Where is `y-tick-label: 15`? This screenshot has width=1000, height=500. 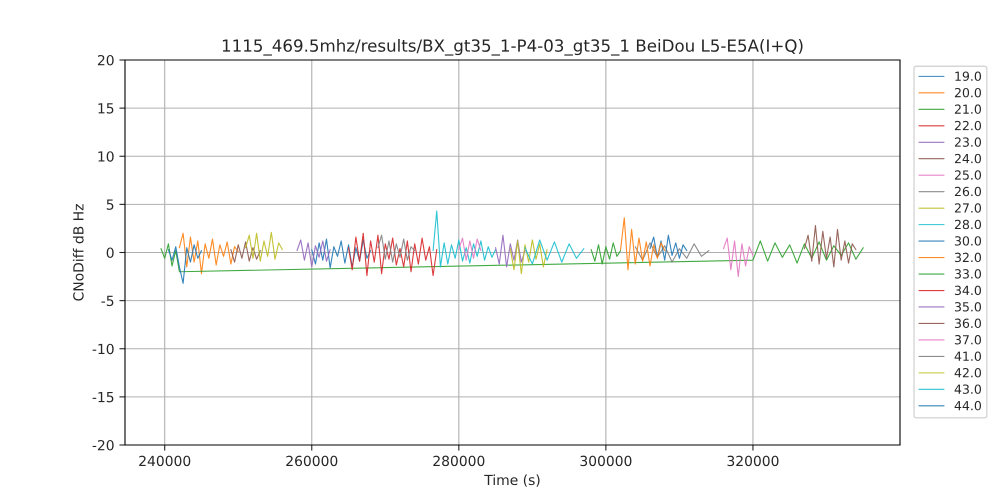
y-tick-label: 15 is located at coordinates (106, 108).